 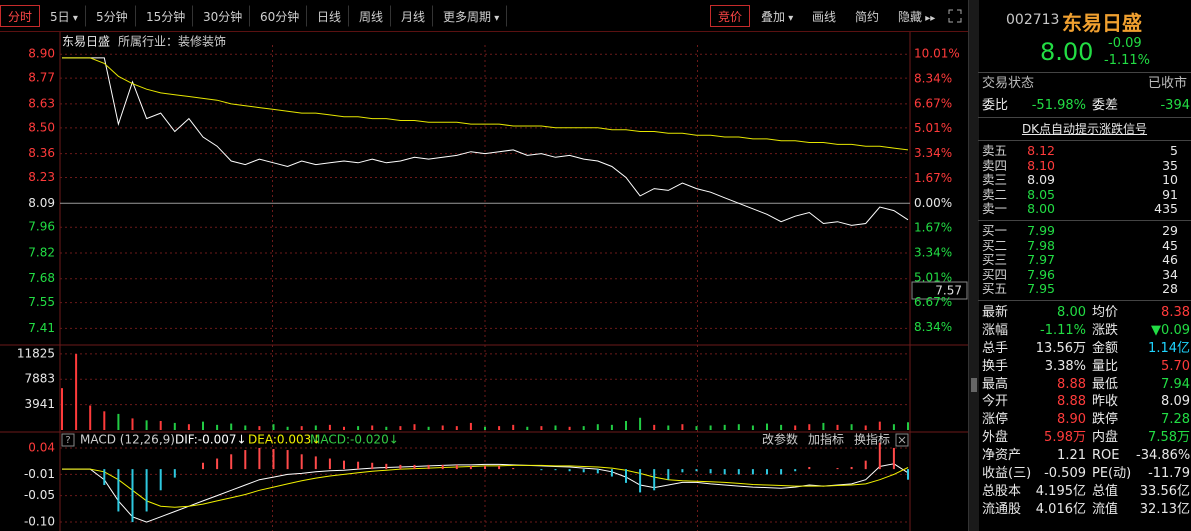 I want to click on stats-row: 流通股 4.016亿 流值 32.13亿, so click(x=1084, y=510).